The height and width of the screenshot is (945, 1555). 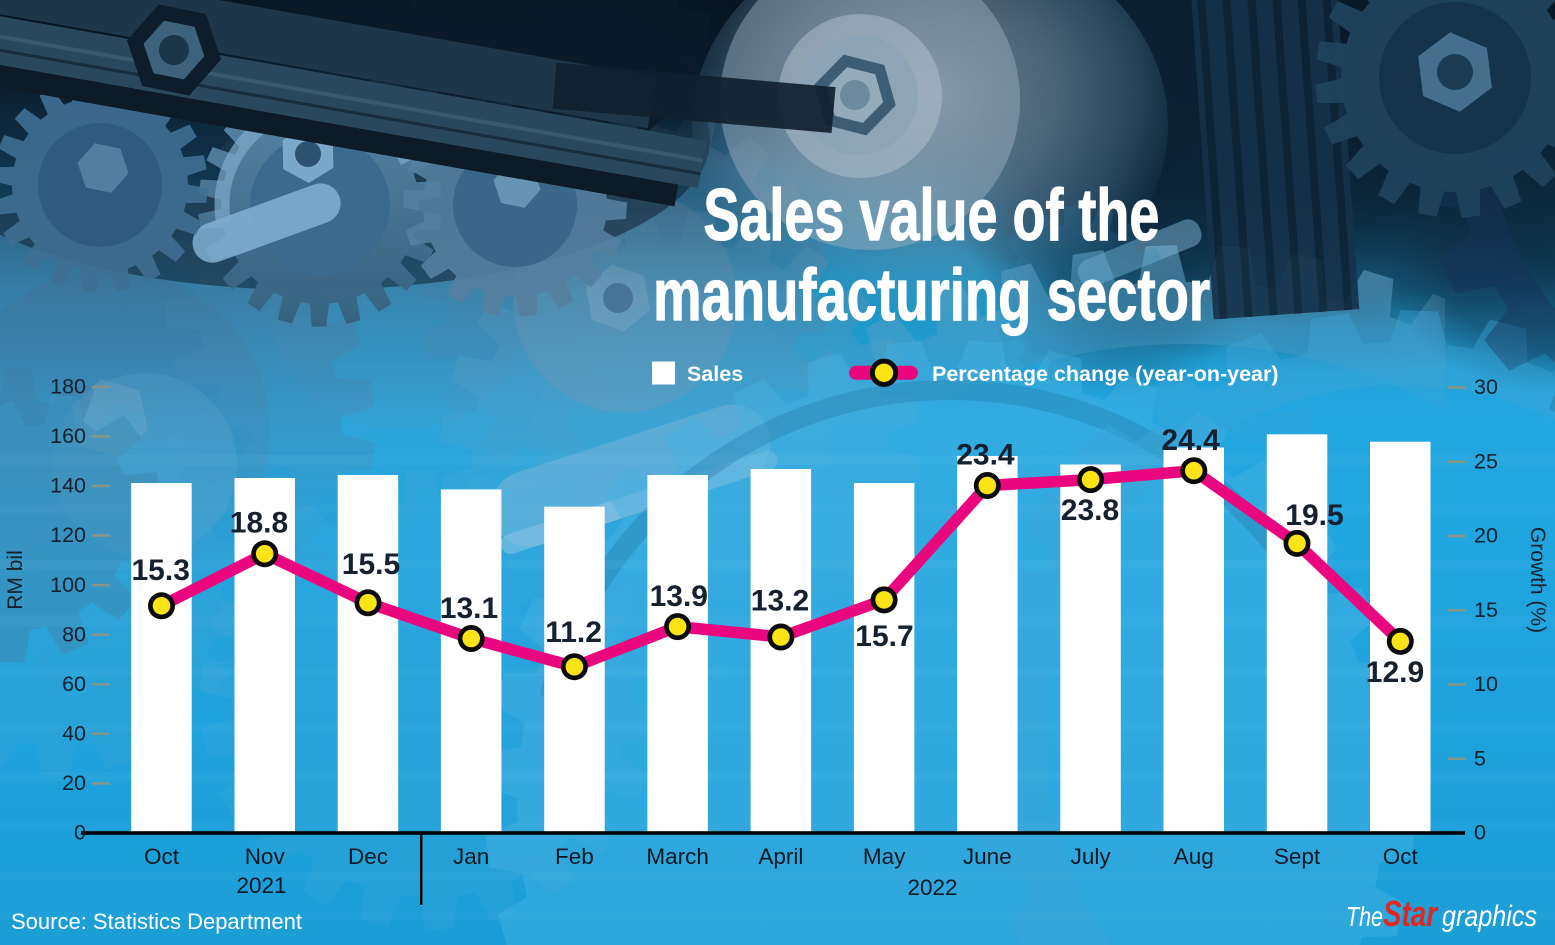 I want to click on svg-text: 12.9, so click(x=1395, y=672).